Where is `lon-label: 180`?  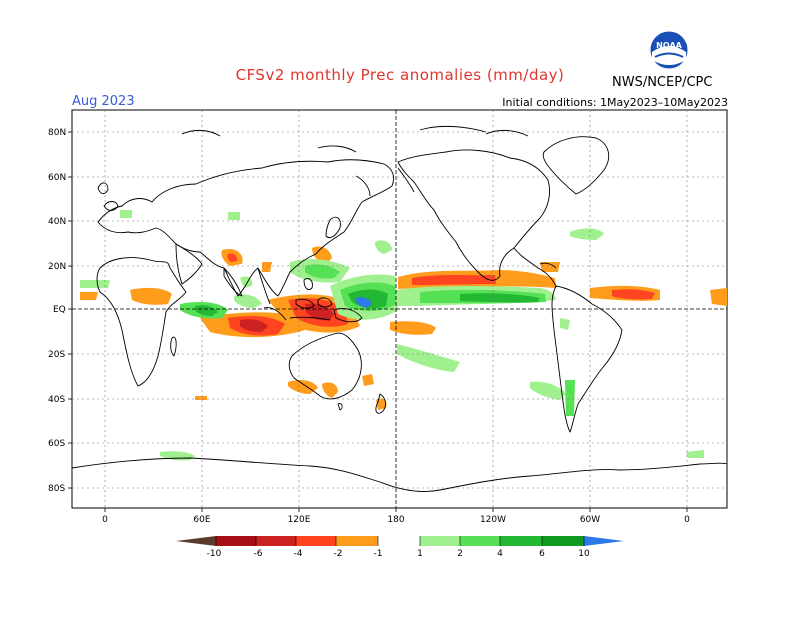 lon-label: 180 is located at coordinates (395, 520).